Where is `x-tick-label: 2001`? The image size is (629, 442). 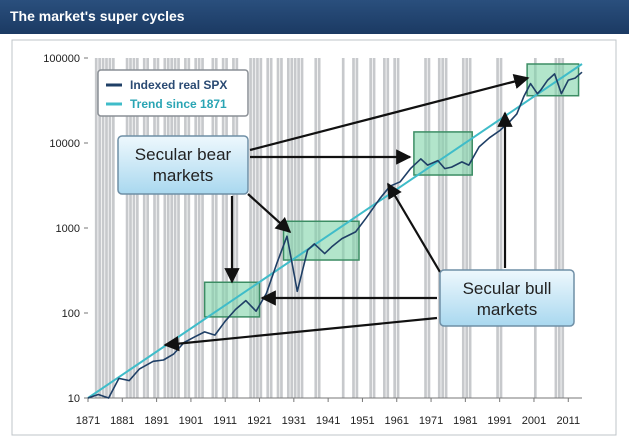
x-tick-label: 2001 is located at coordinates (534, 421).